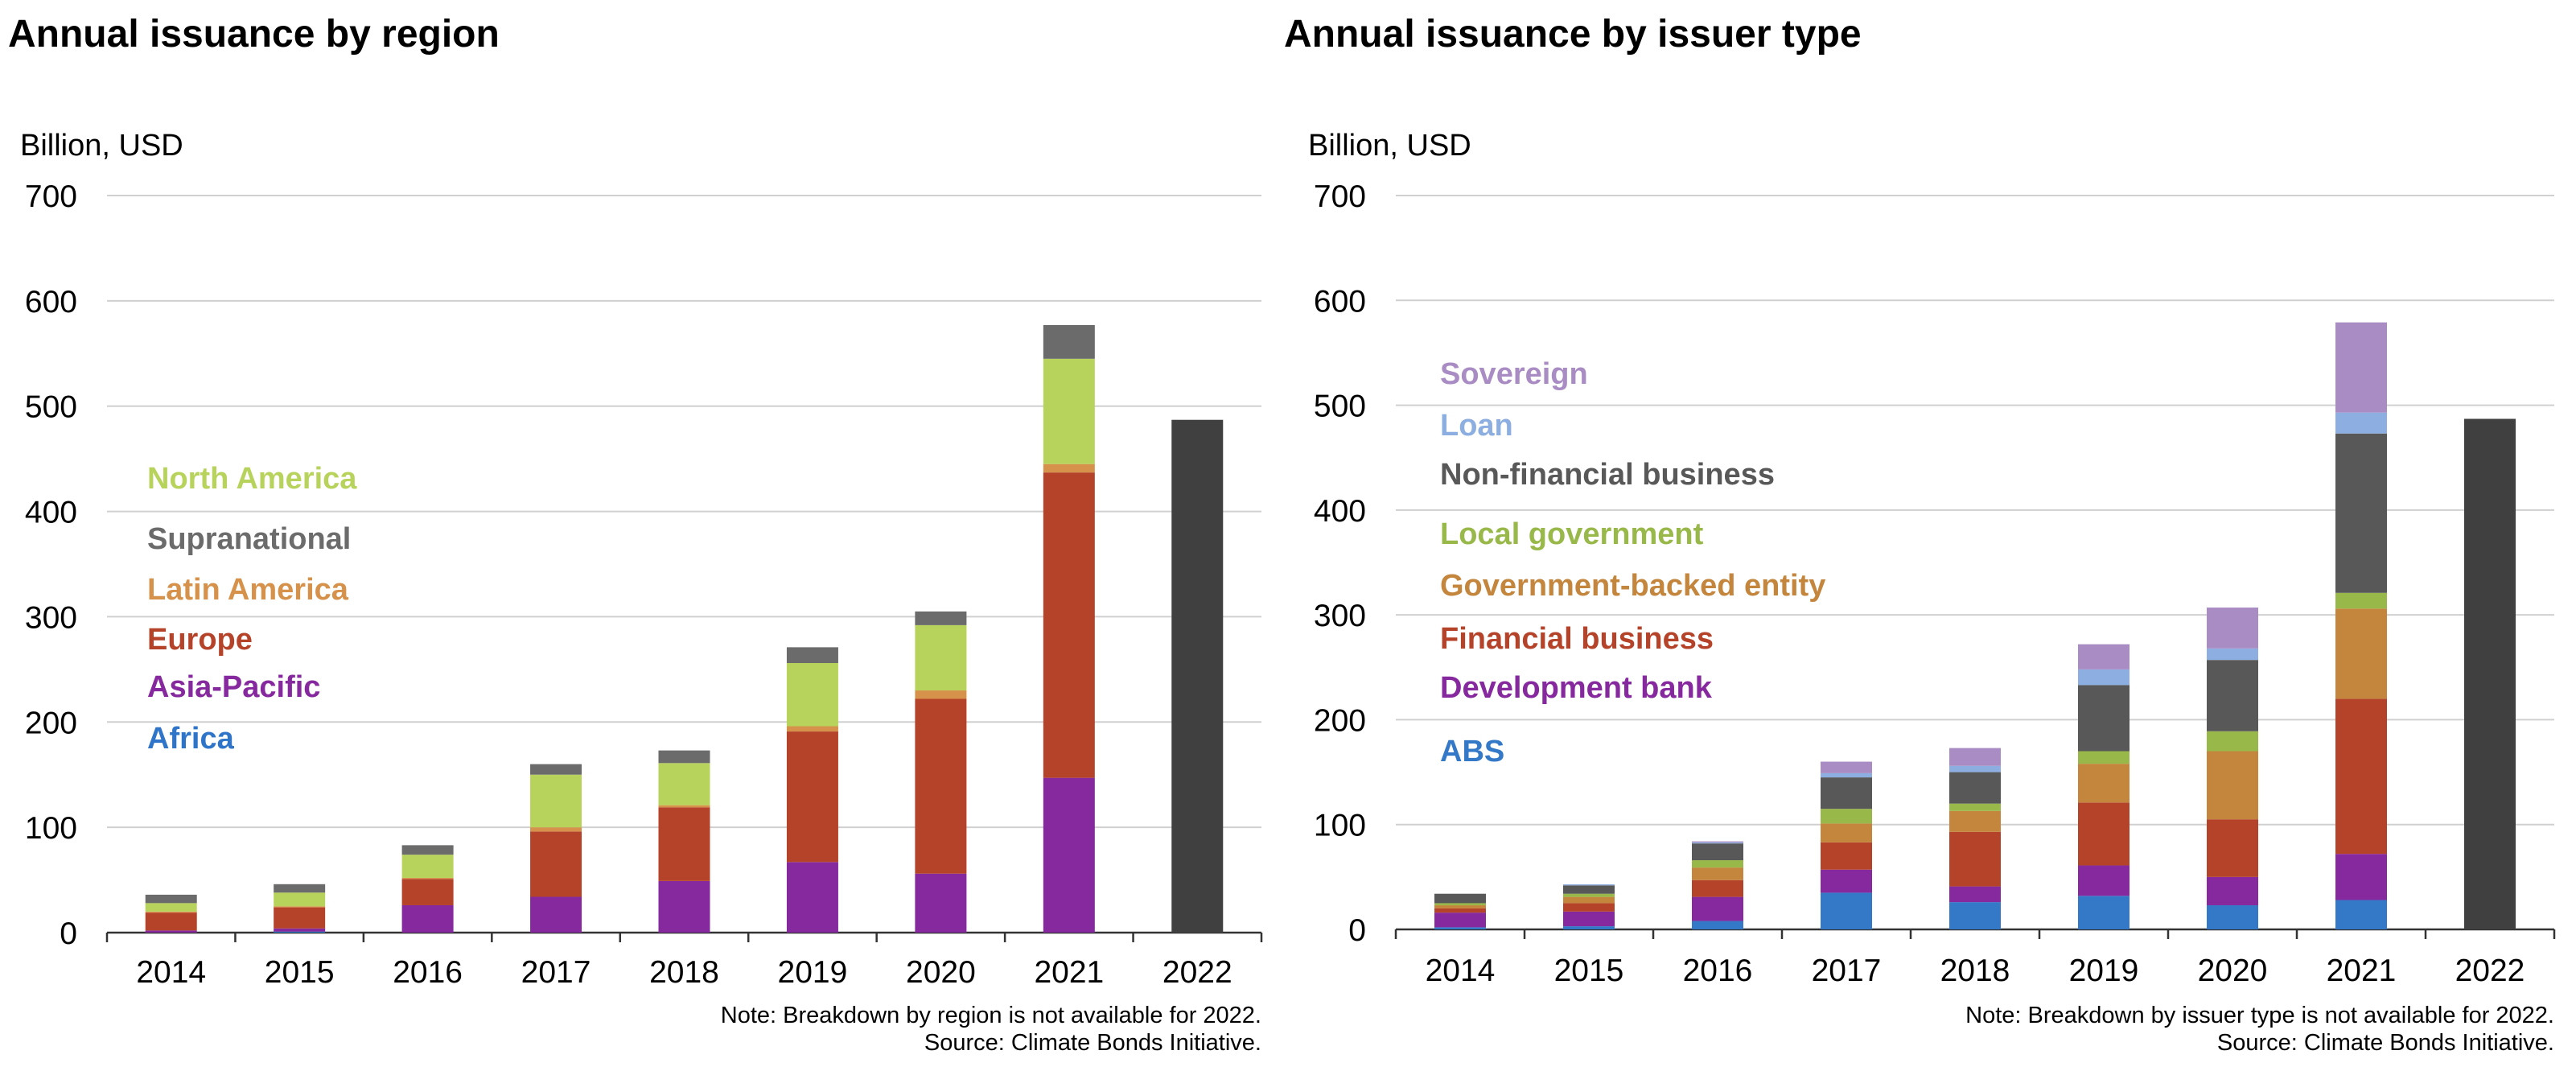 The height and width of the screenshot is (1067, 2576). Describe the element at coordinates (556, 769) in the screenshot. I see `bar-2017-supranational` at that location.